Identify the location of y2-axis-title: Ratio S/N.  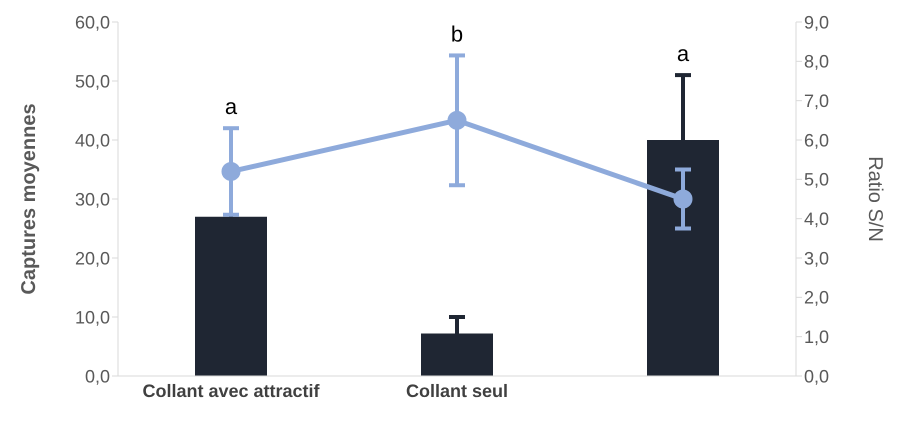
(875, 199).